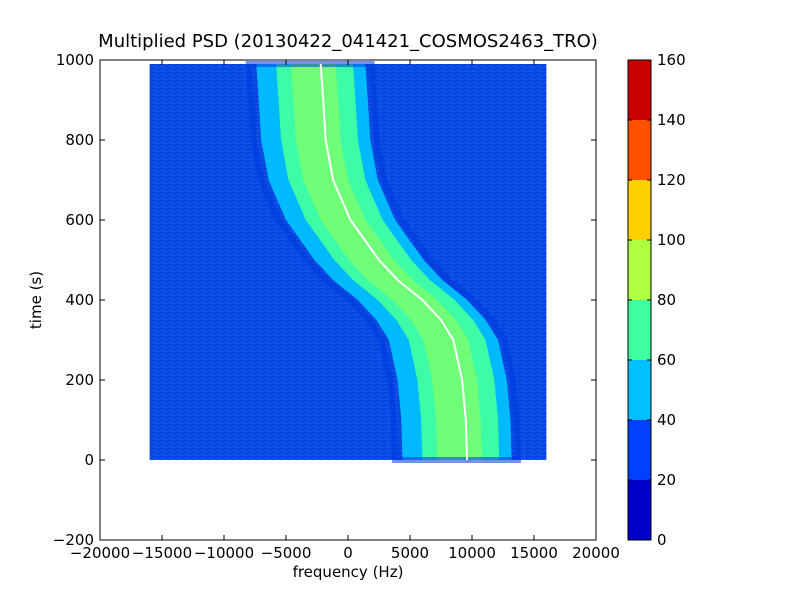  What do you see at coordinates (75, 60) in the screenshot?
I see `y-tick-label: 1000` at bounding box center [75, 60].